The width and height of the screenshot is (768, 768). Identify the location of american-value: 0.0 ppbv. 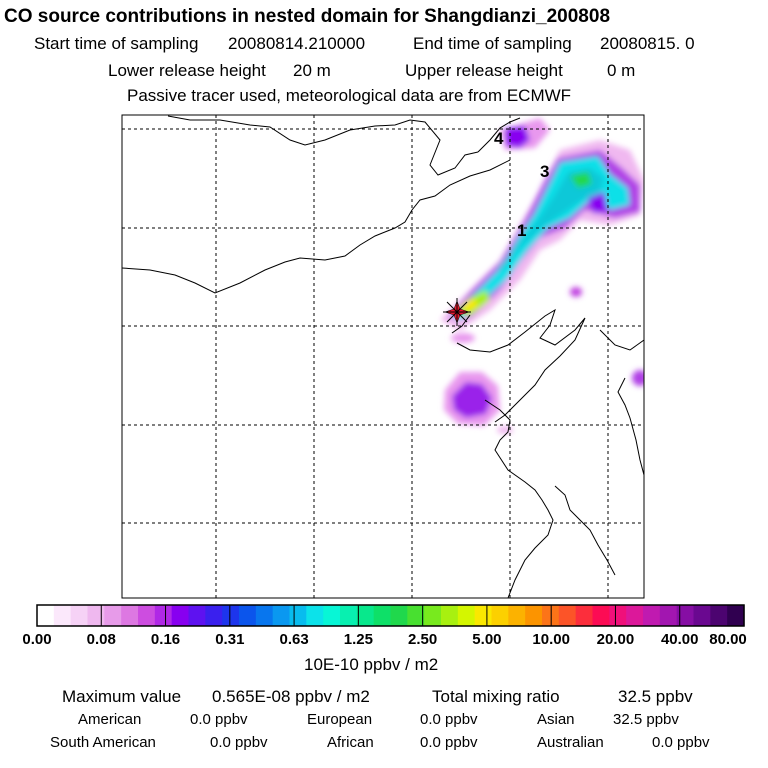
(219, 719).